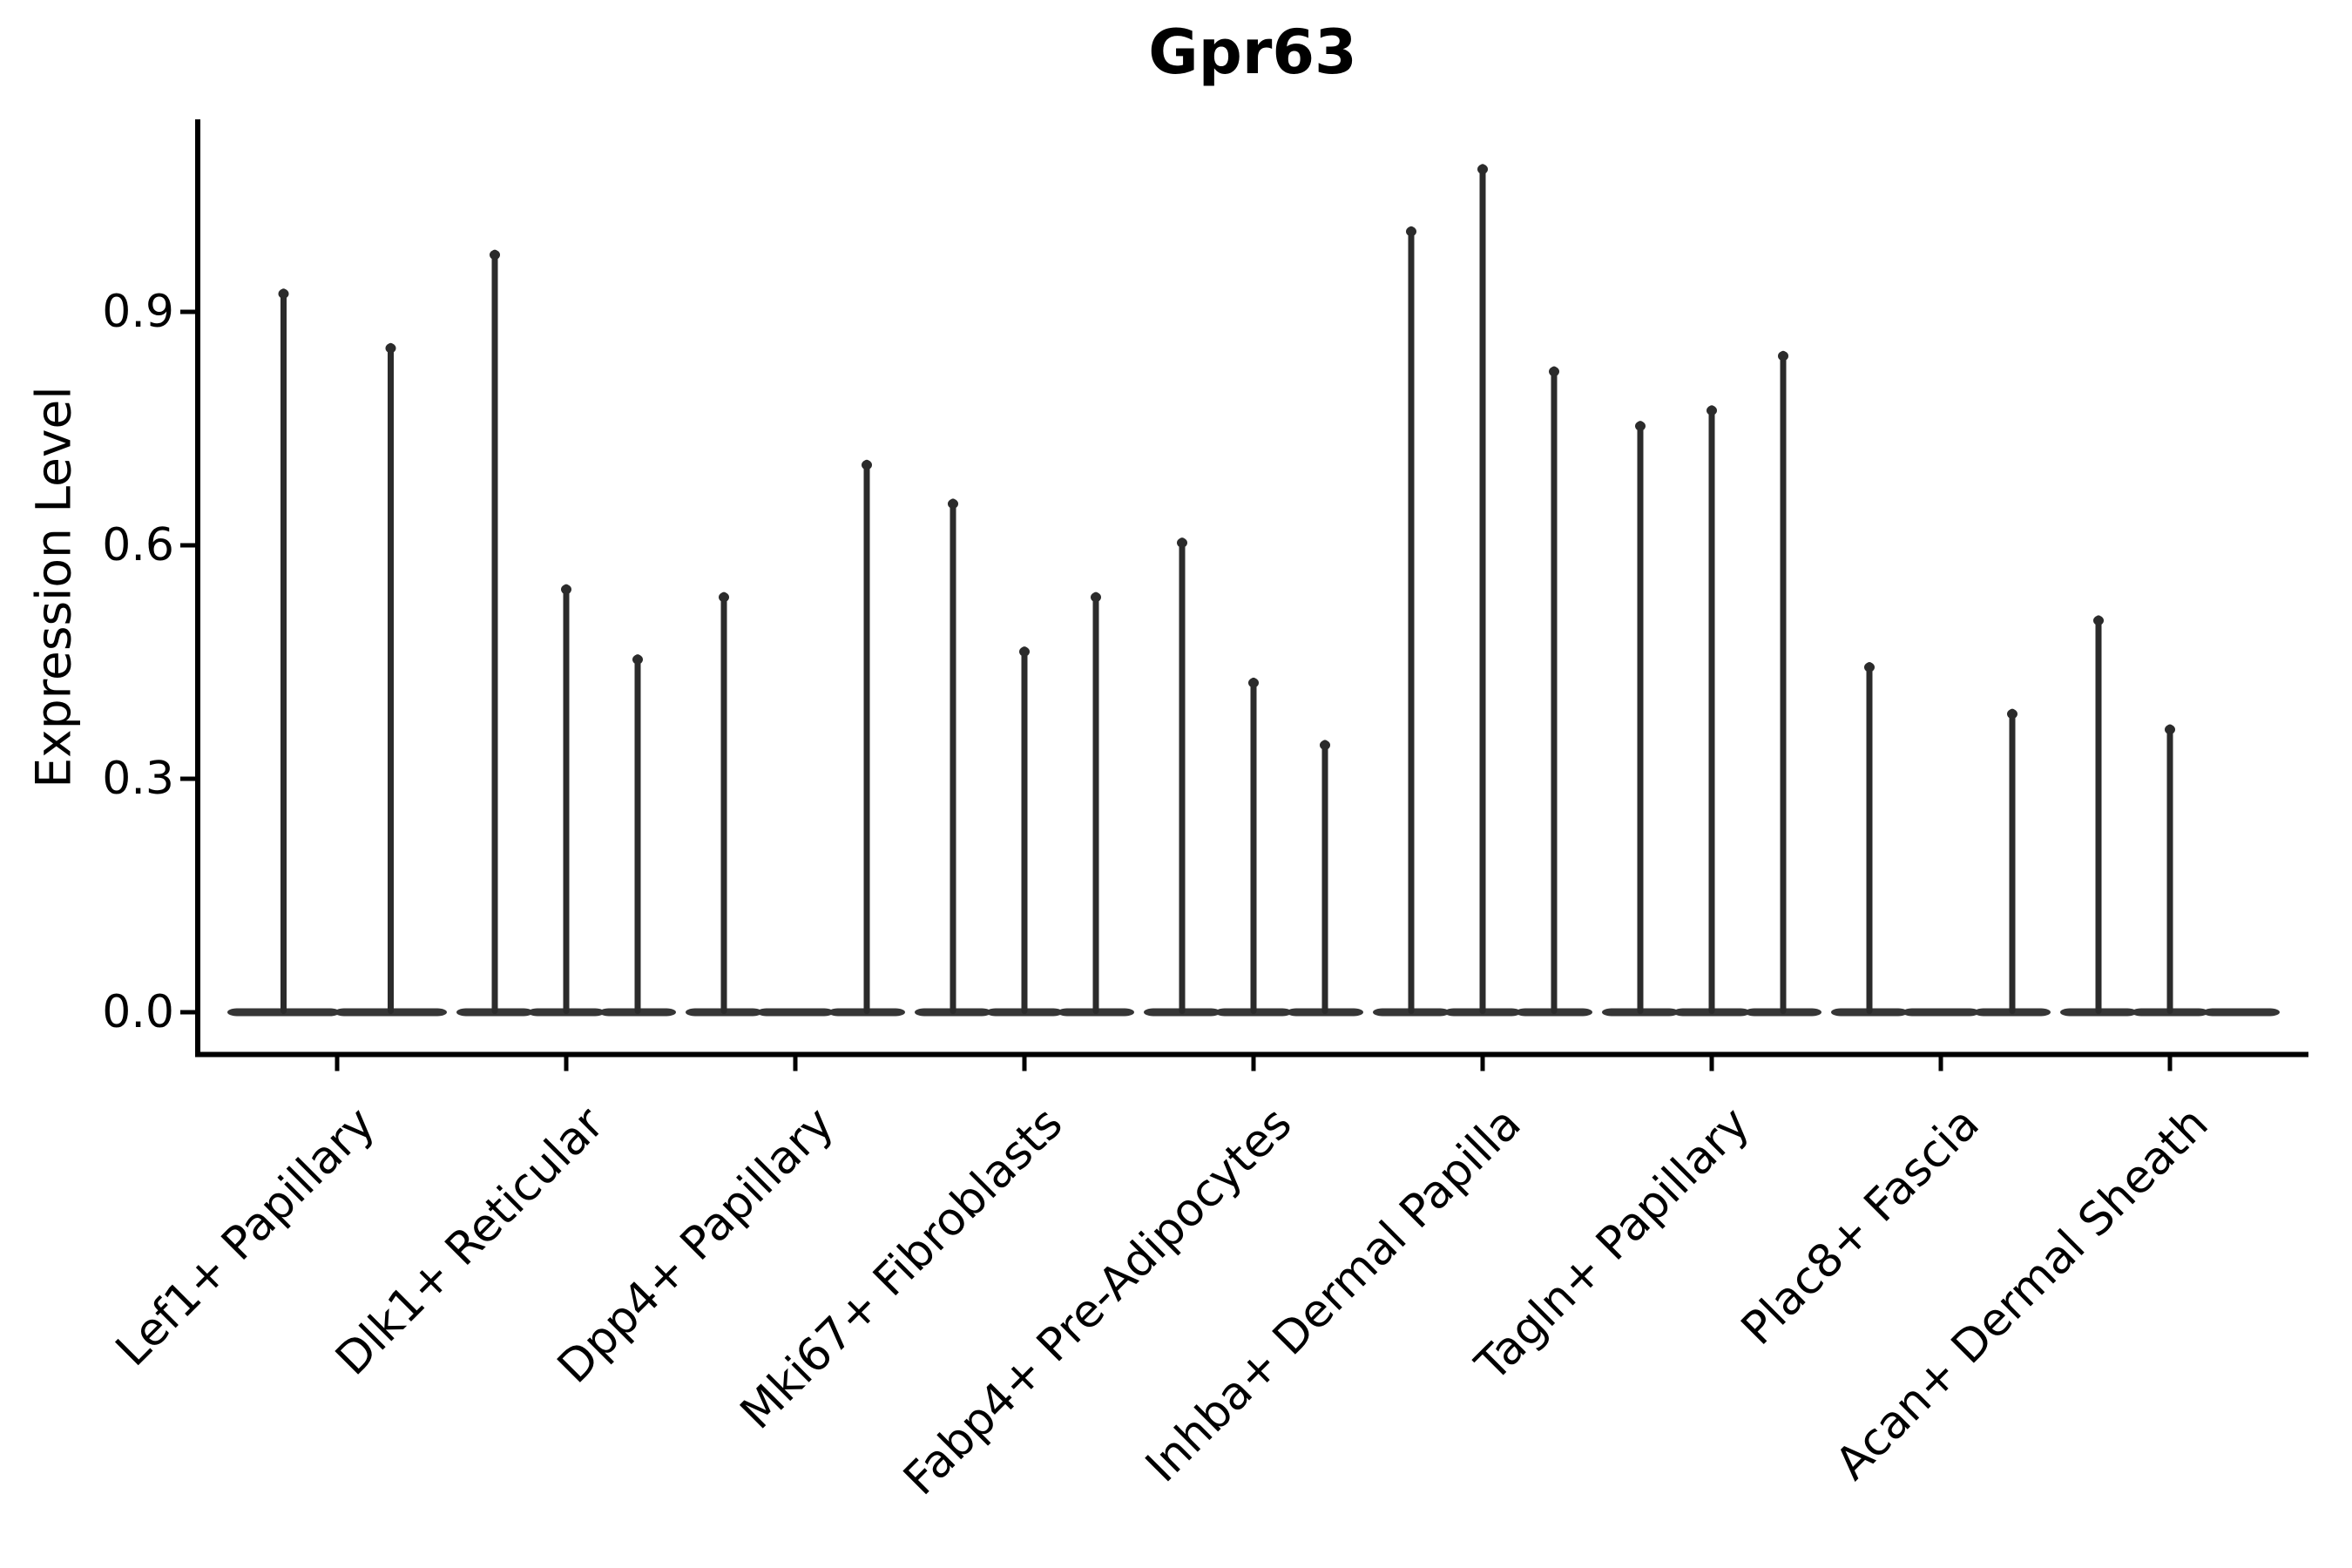 The image size is (2352, 1568). What do you see at coordinates (53, 587) in the screenshot?
I see `y-axis-title: Expression Level` at bounding box center [53, 587].